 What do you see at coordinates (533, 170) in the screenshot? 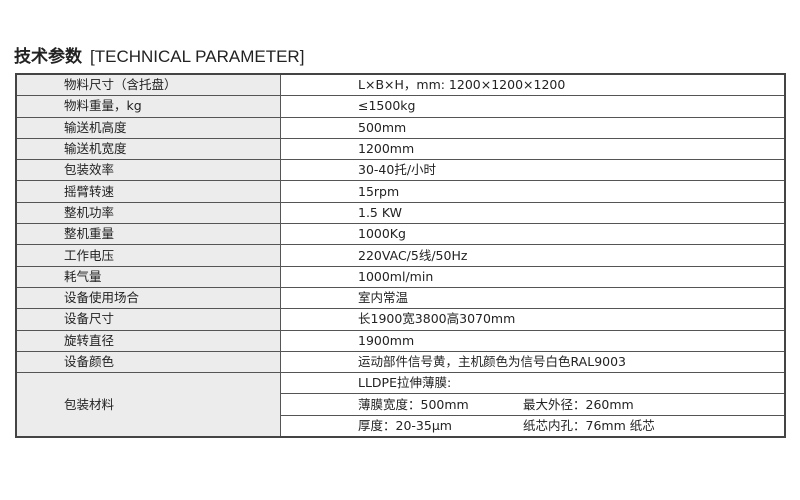
I see `row-value: 30-40托/小时` at bounding box center [533, 170].